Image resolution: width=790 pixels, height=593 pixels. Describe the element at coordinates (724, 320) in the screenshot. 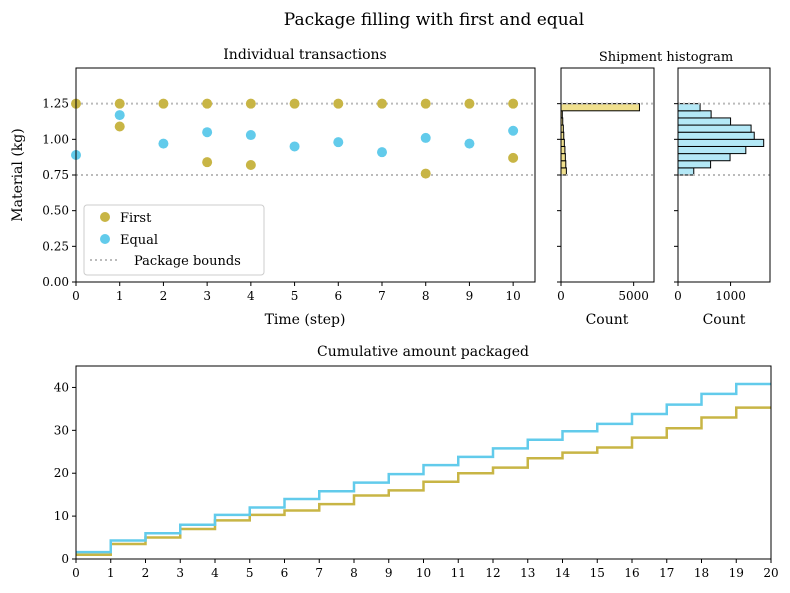

I see `histogram-equal-x-axis-label: Count` at that location.